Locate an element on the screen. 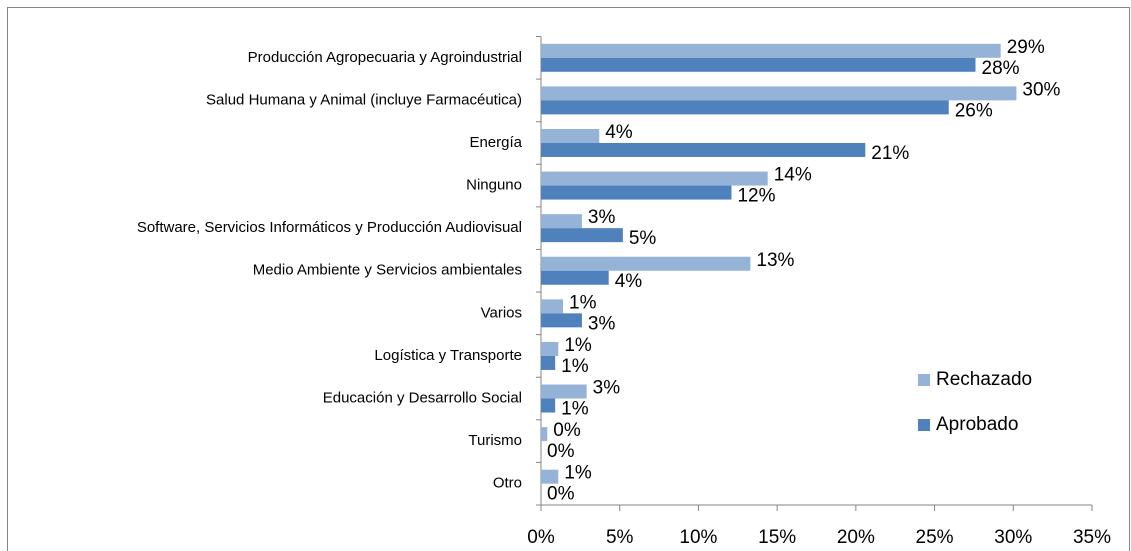 This screenshot has height=551, width=1131. value-label: 28% is located at coordinates (1001, 68).